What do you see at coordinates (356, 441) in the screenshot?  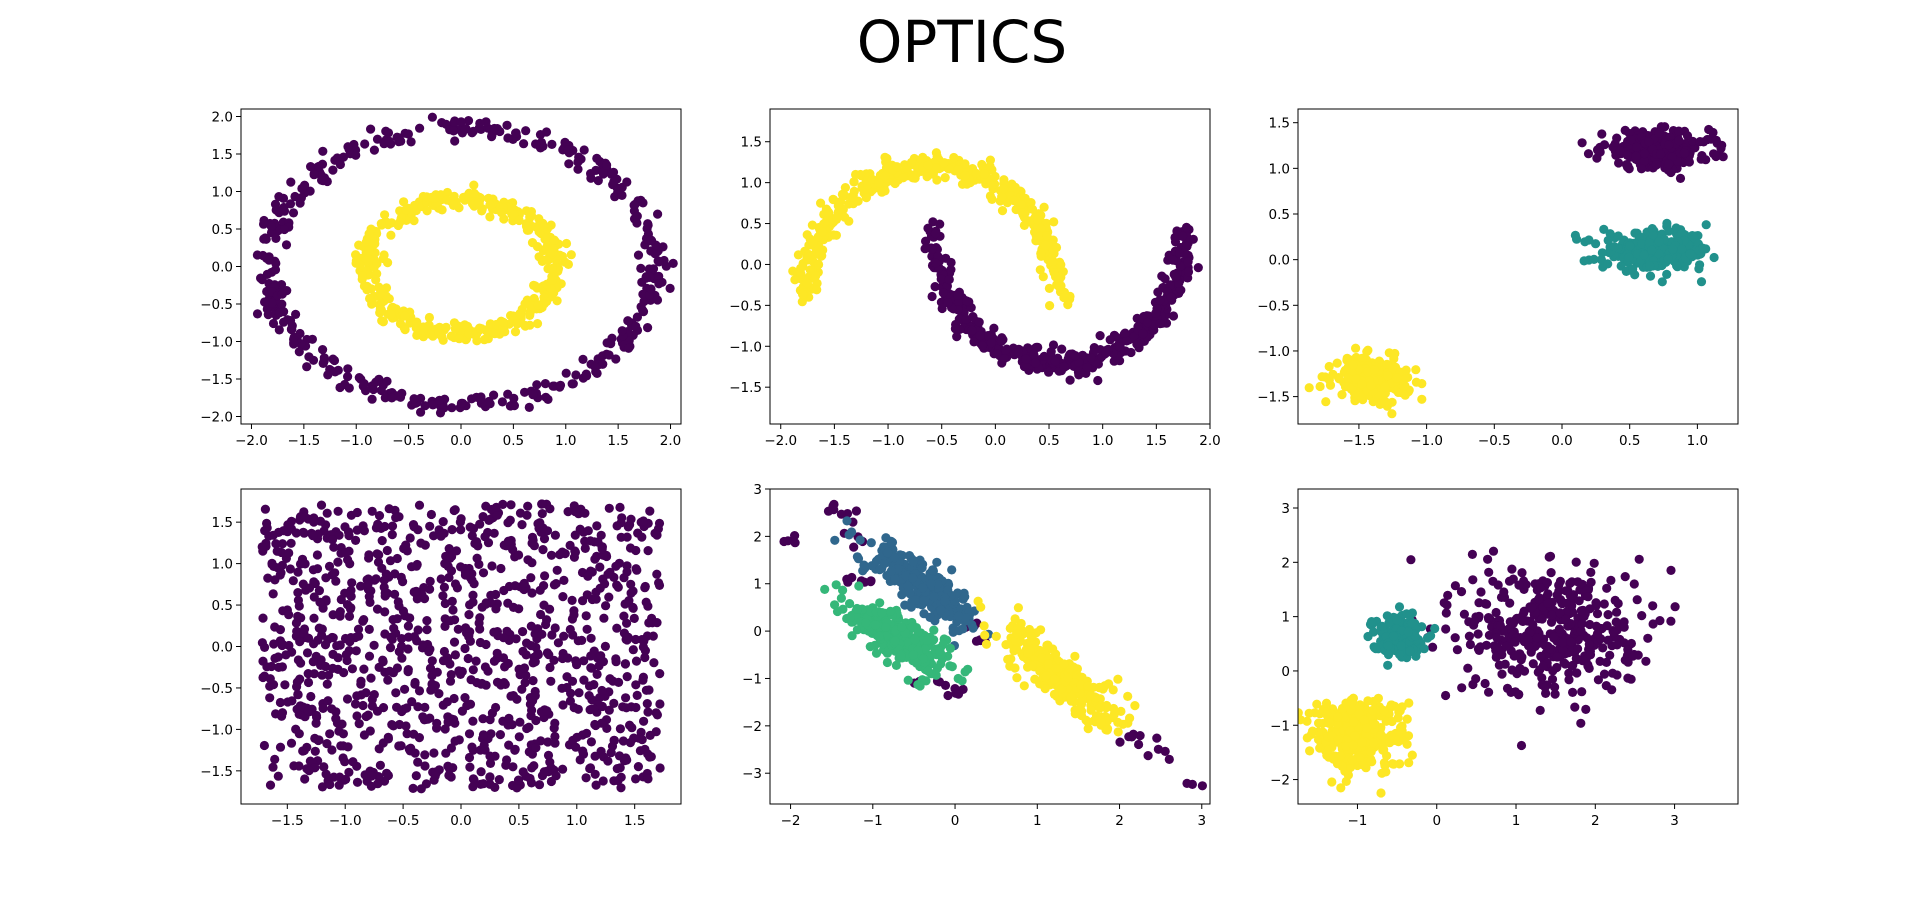 I see `x-tick-label: −1.0` at bounding box center [356, 441].